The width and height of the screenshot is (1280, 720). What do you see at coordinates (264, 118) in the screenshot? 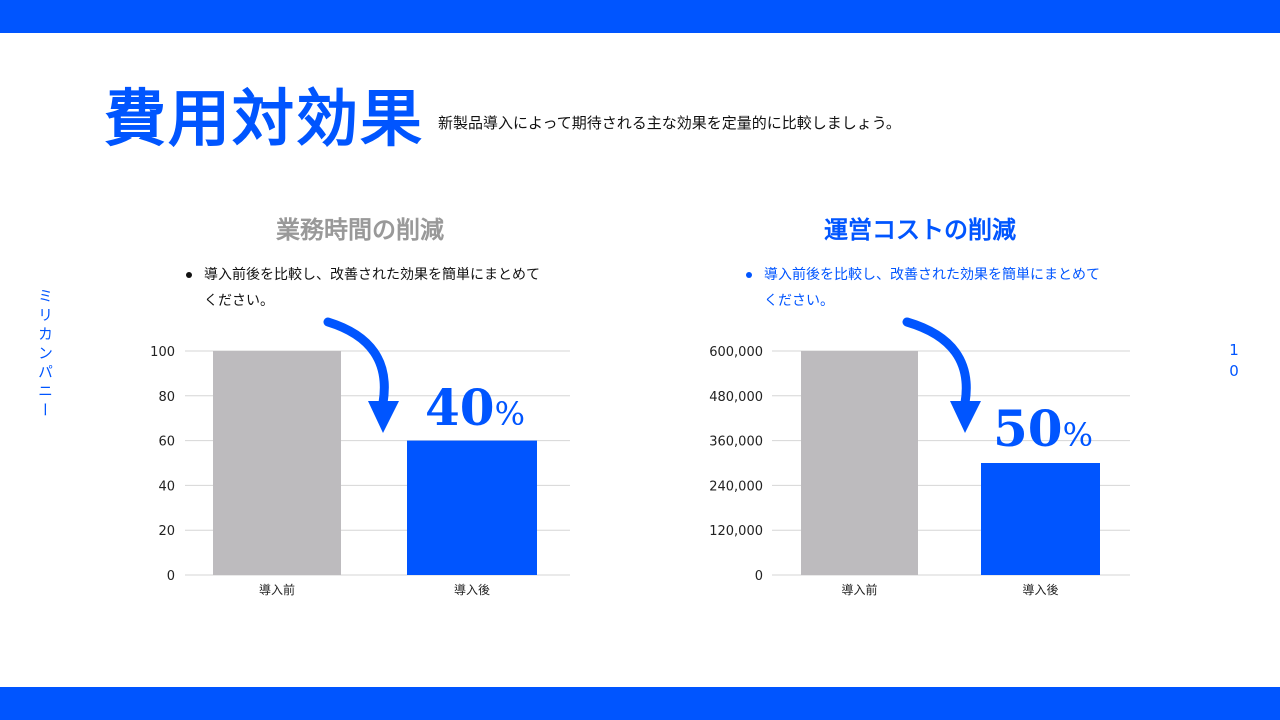
I see `page-title: 費用対効果` at bounding box center [264, 118].